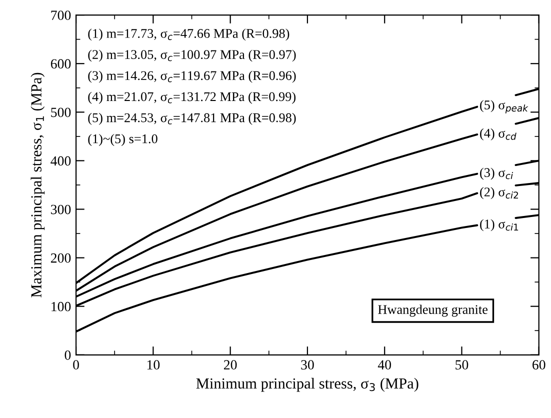  What do you see at coordinates (61, 15) in the screenshot?
I see `y-tick-label: 700` at bounding box center [61, 15].